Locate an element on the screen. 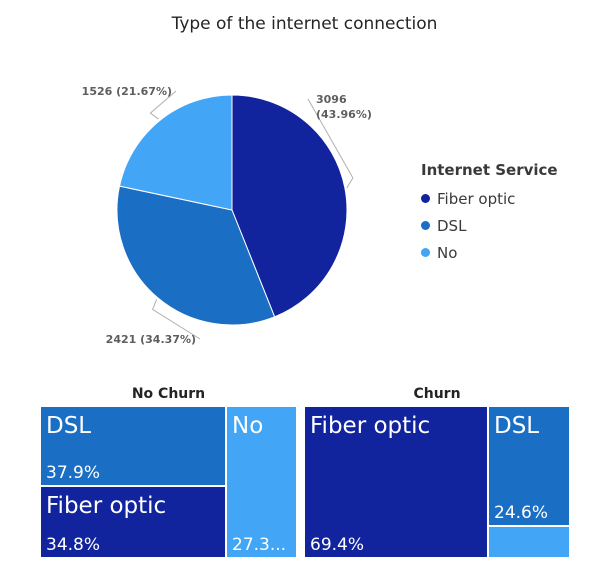  treemap-tile-fiber-optic: Fiber optic 34.8% is located at coordinates (133, 522).